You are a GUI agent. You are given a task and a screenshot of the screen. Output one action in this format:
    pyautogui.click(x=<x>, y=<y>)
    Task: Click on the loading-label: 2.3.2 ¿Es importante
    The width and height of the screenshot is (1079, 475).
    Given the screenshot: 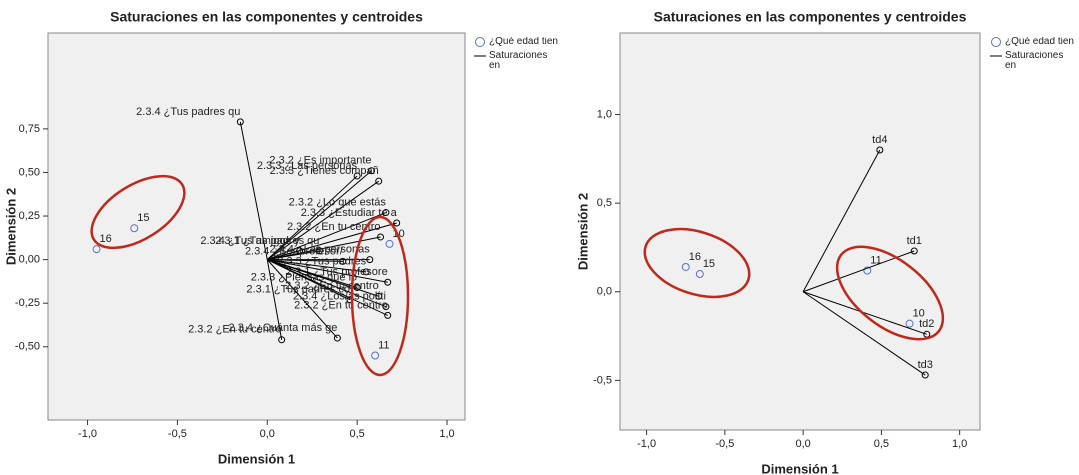 What is the action you would take?
    pyautogui.click(x=320, y=161)
    